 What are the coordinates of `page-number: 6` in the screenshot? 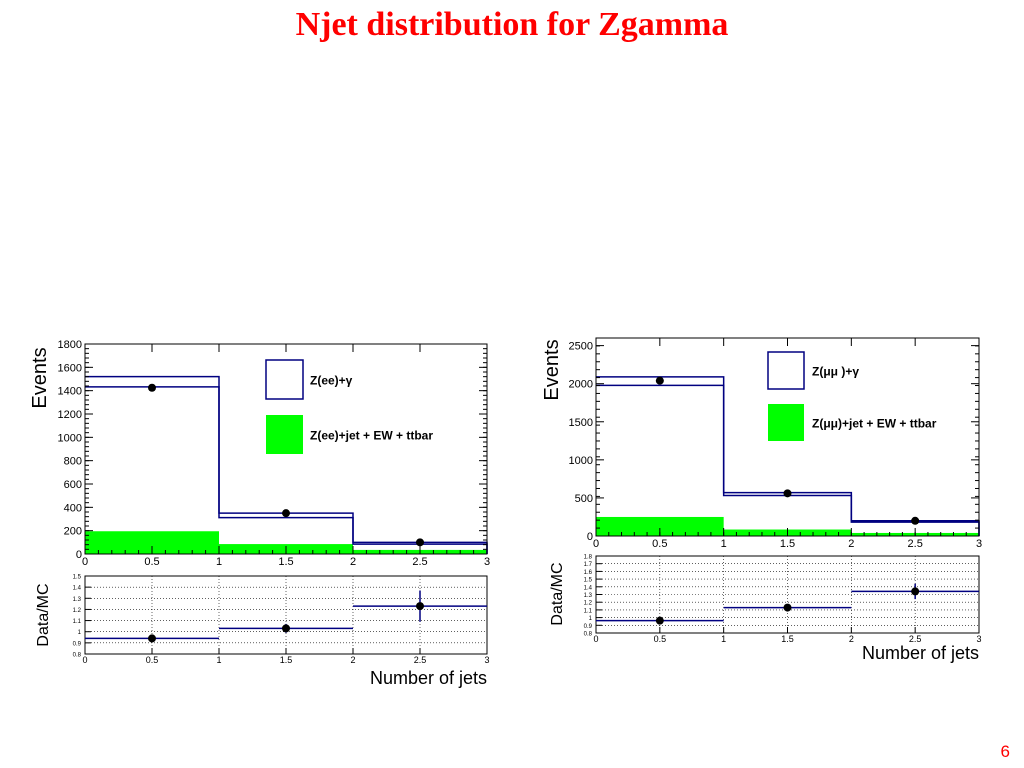 It's located at (1005, 751).